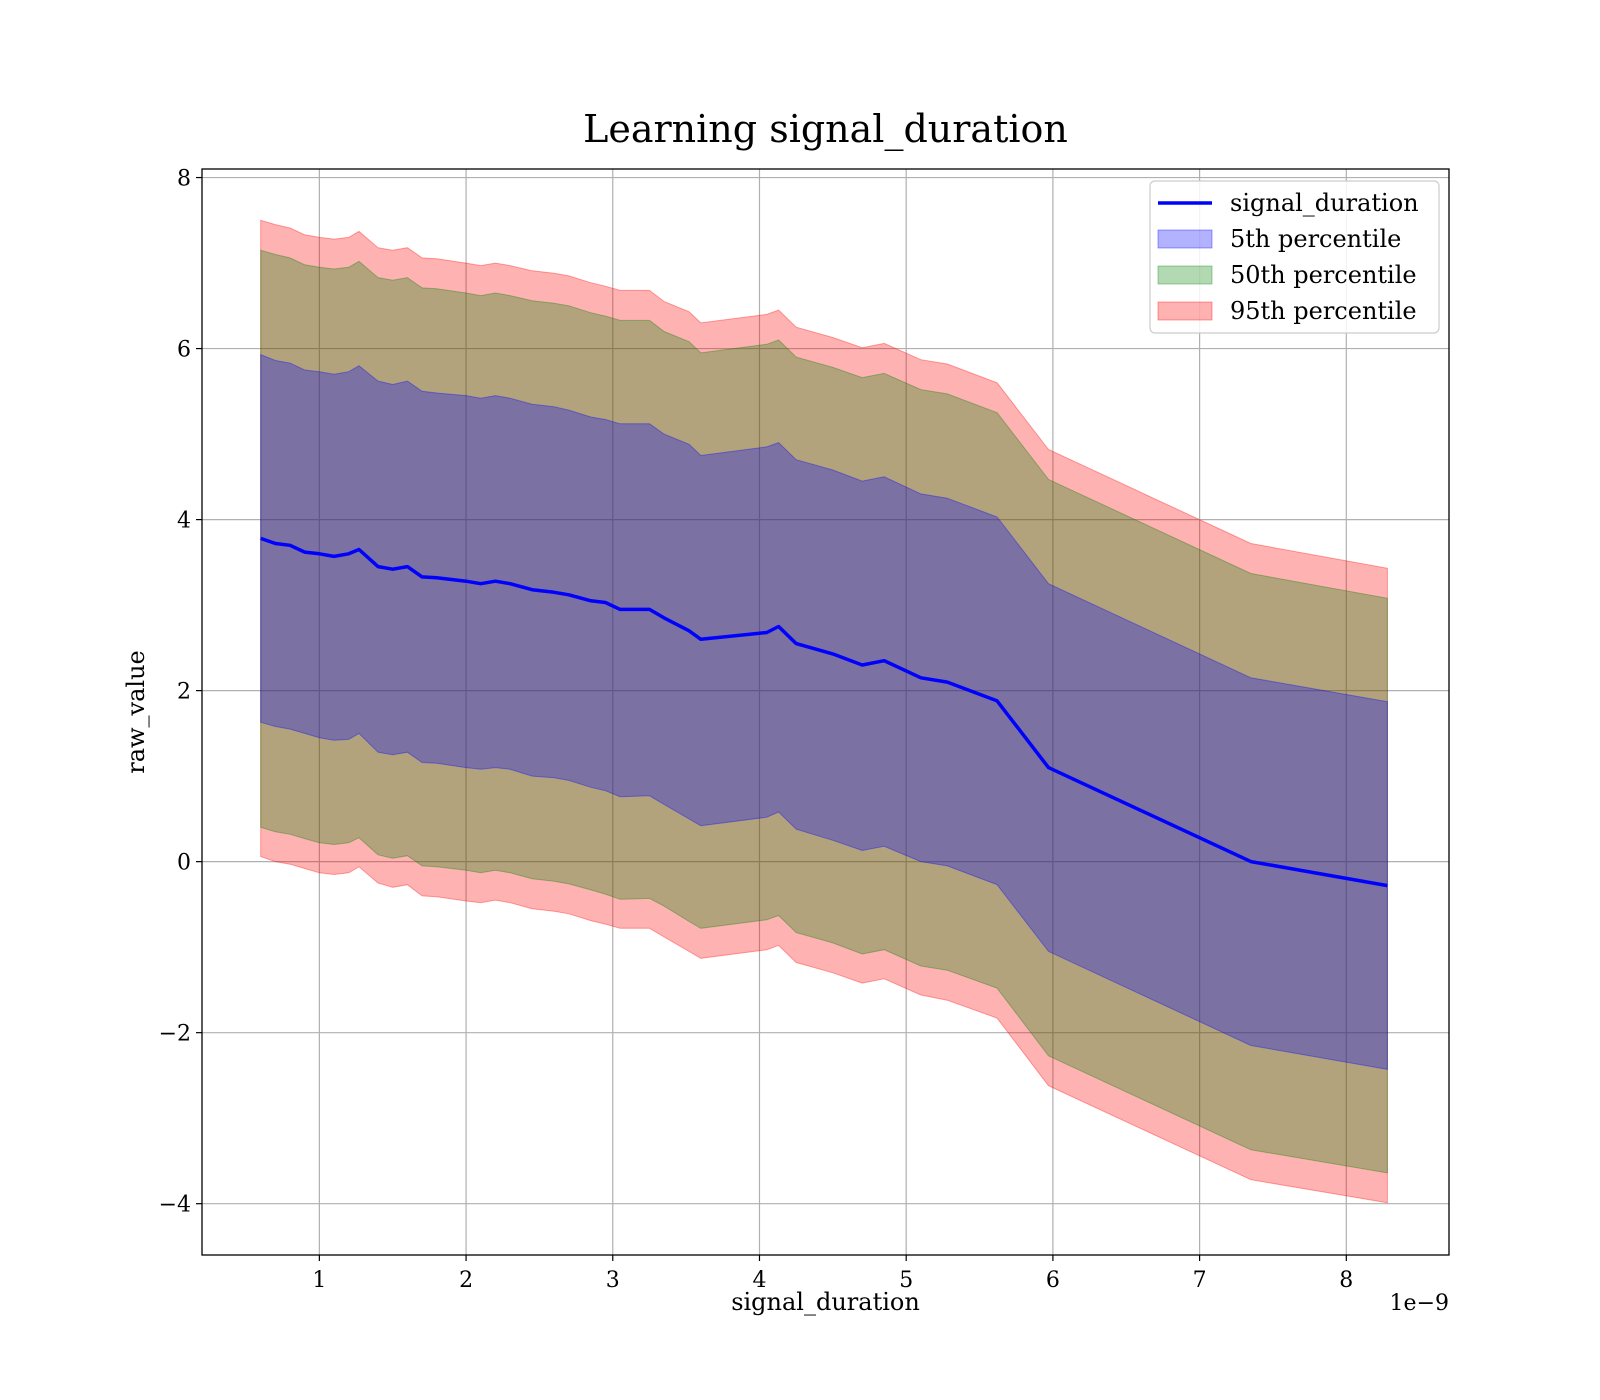 This screenshot has width=1600, height=1400. I want to click on legend-entry-95th-percentile: 95th percentile, so click(1287, 311).